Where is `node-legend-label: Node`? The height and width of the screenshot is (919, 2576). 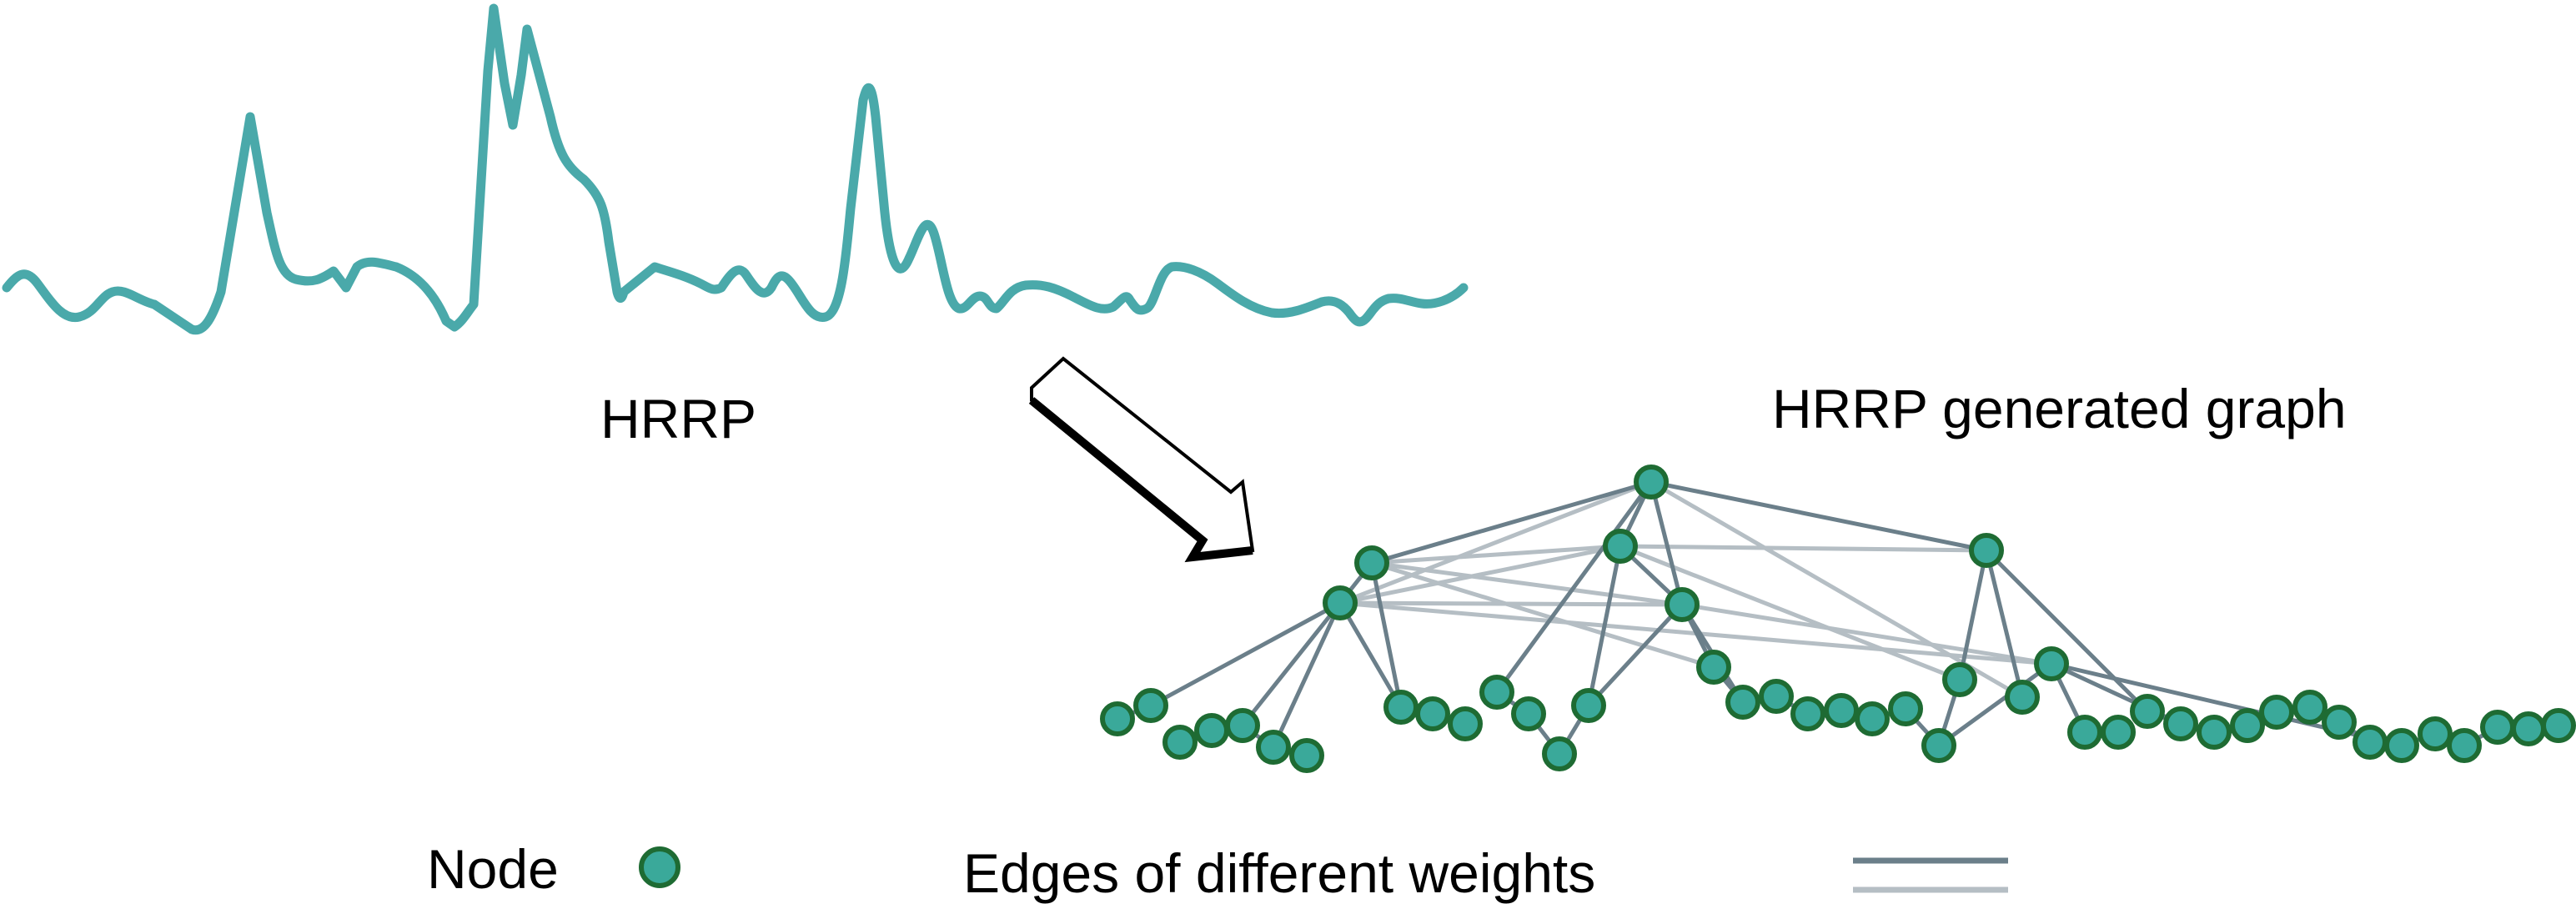
node-legend-label: Node is located at coordinates (493, 869).